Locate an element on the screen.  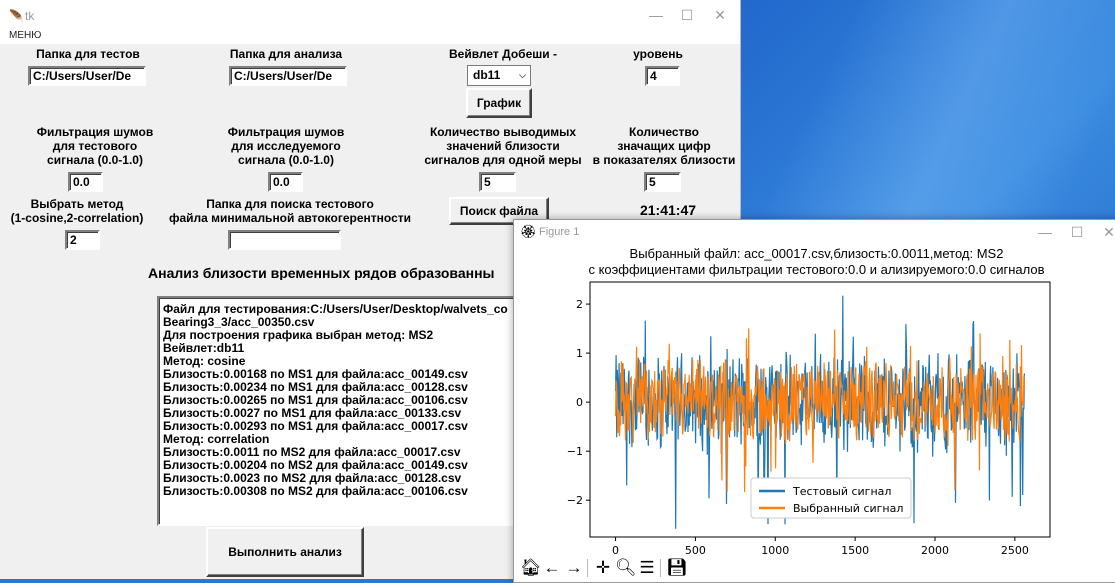
tests-folder-input: C:/Users/User/De is located at coordinates (87, 76).